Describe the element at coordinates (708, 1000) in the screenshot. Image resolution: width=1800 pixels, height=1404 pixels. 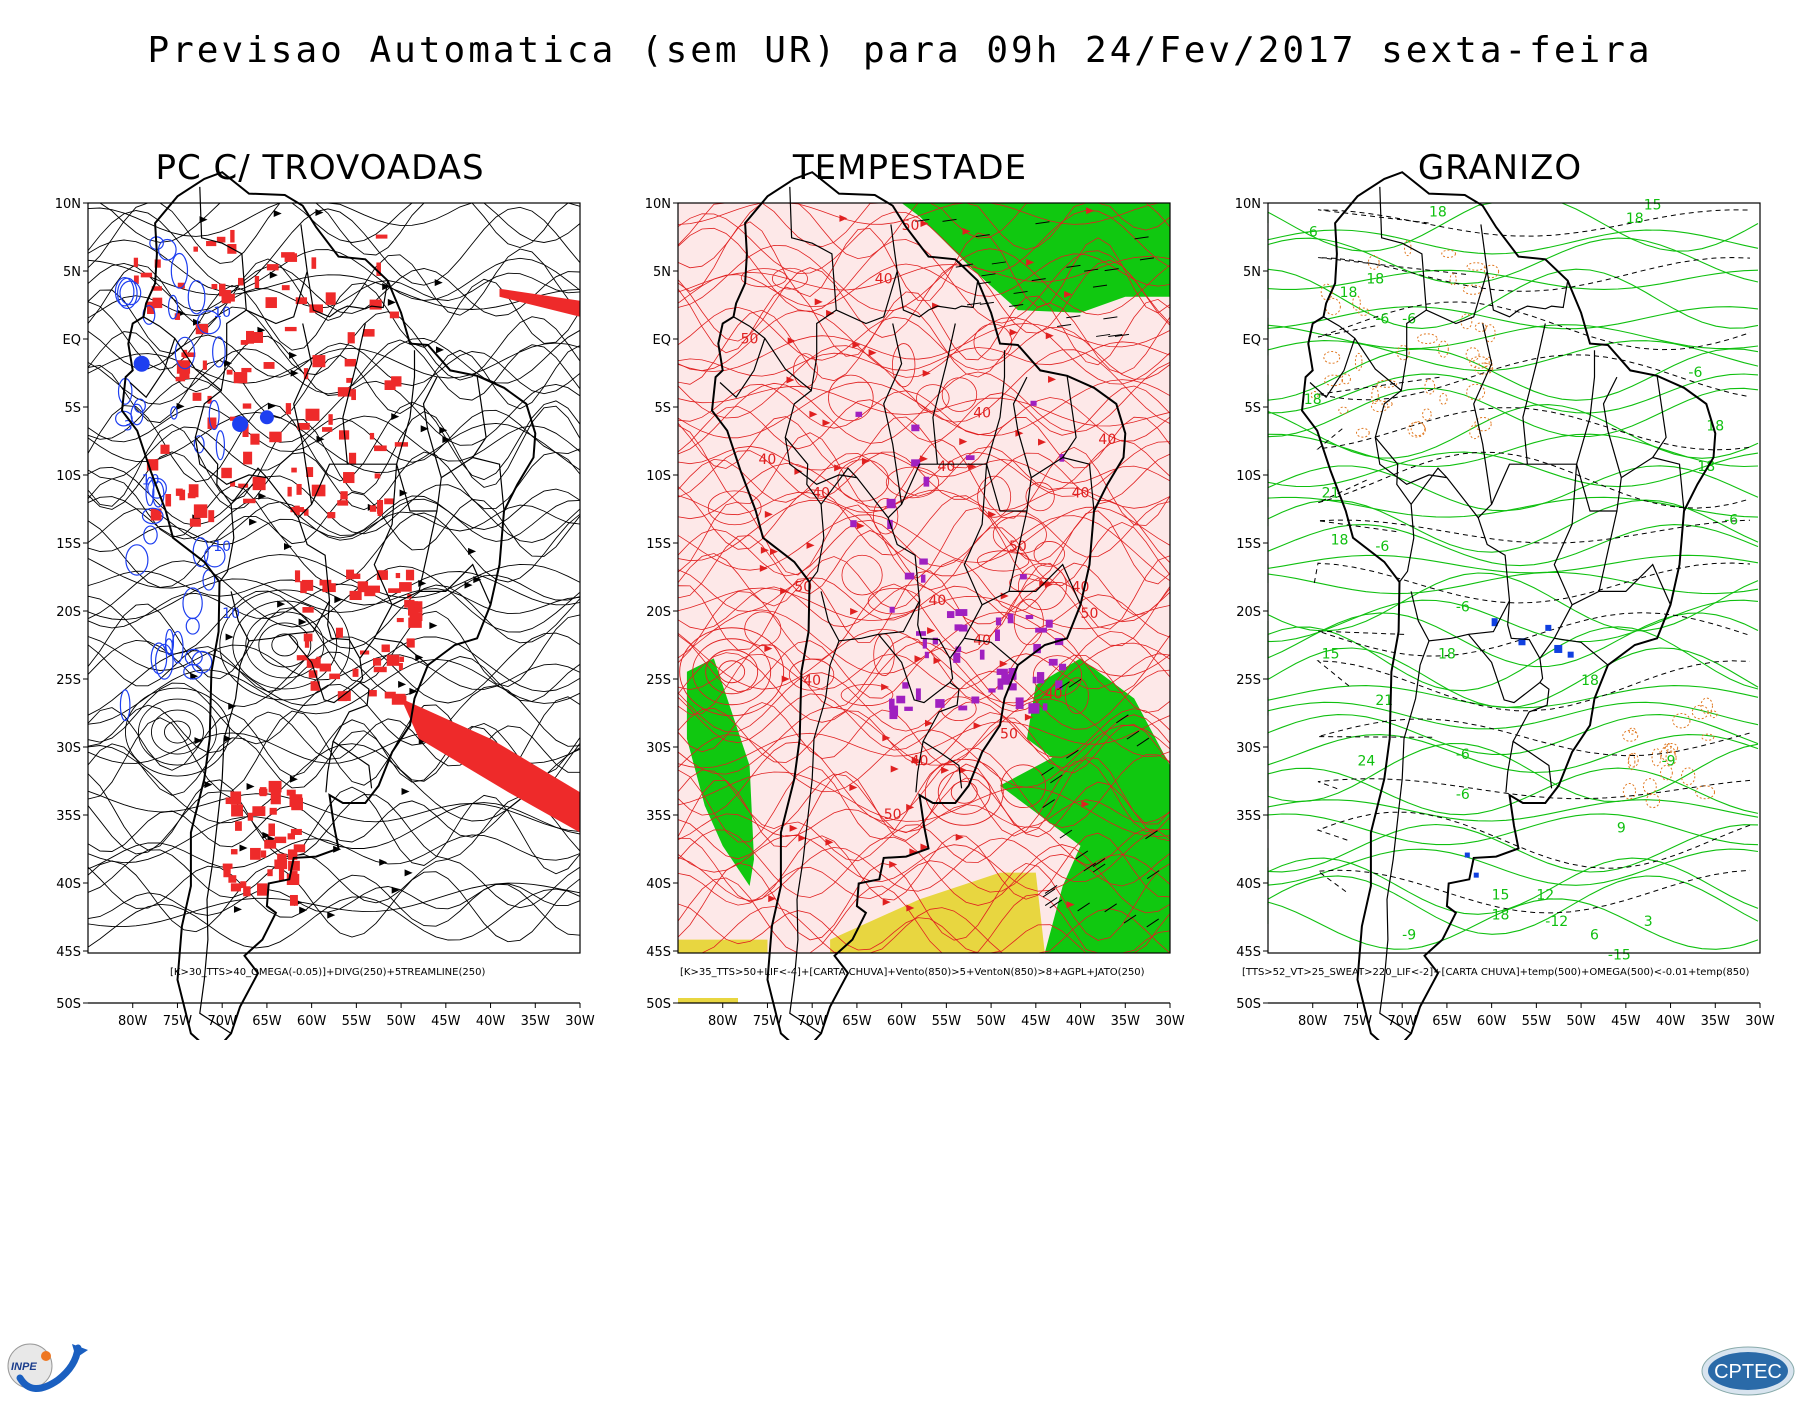
I see `rain-area` at that location.